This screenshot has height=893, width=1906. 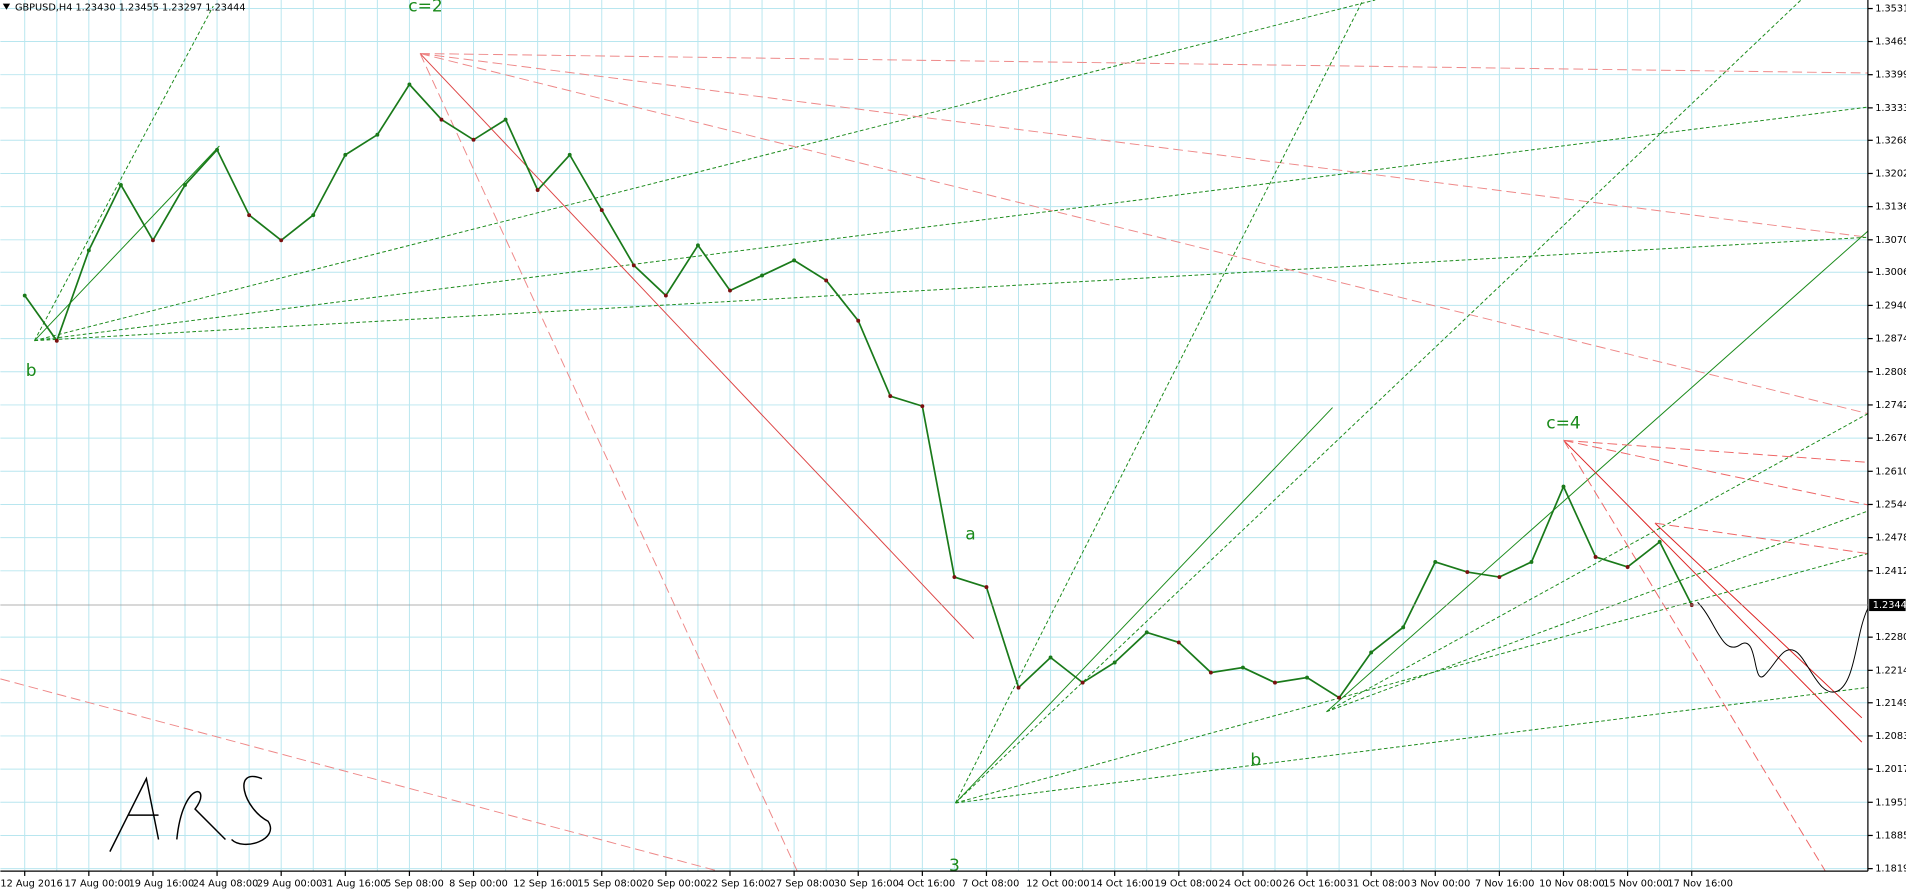 I want to click on y-tick-label: 1.32029, so click(x=1890, y=173).